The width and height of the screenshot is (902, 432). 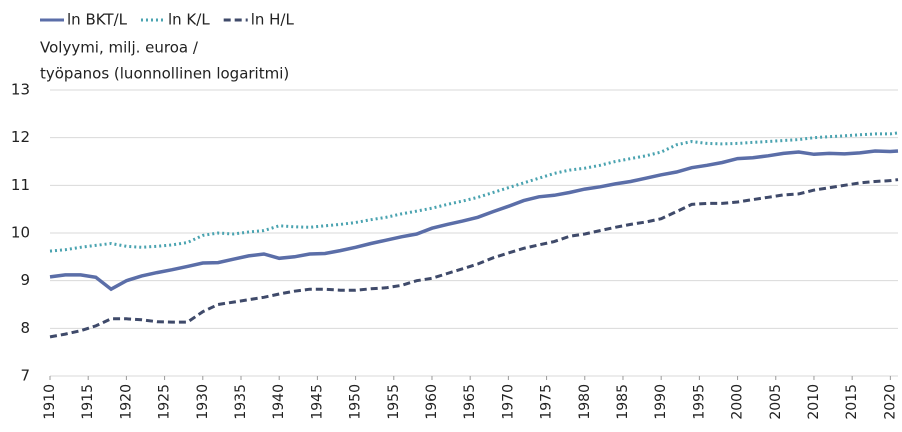 I want to click on legend-label: ln H/L, so click(x=273, y=20).